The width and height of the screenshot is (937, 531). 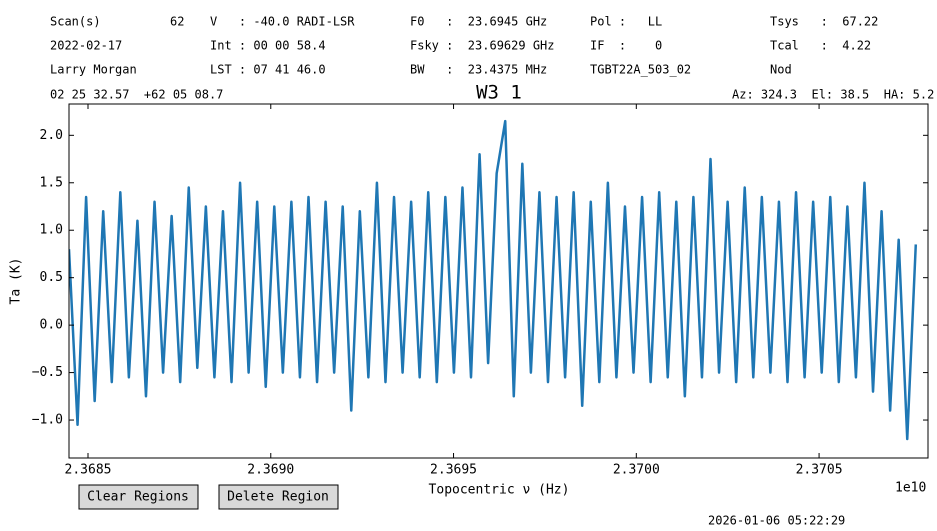 What do you see at coordinates (636, 470) in the screenshot?
I see `x-tick-label: 2.3700` at bounding box center [636, 470].